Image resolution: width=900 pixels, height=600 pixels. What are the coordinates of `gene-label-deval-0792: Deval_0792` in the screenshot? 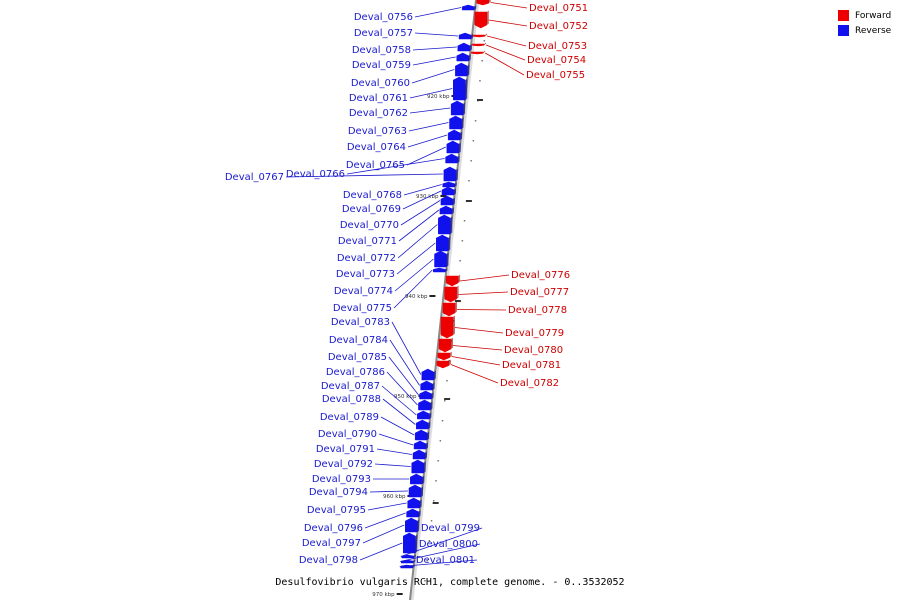 It's located at (343, 464).